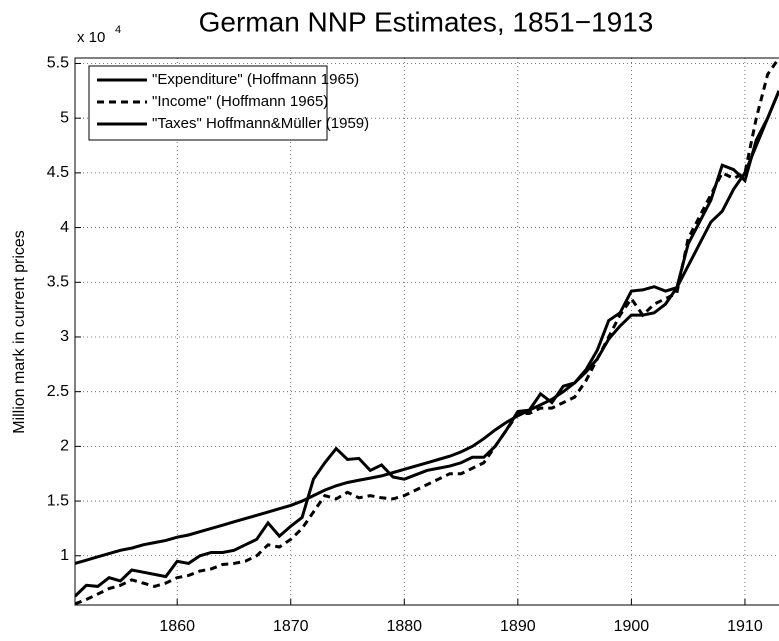 The height and width of the screenshot is (641, 779). I want to click on x-tick-label: 1890, so click(518, 626).